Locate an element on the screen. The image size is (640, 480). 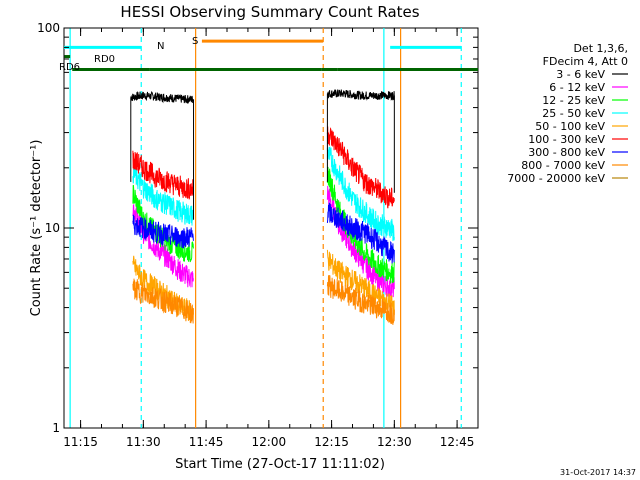
x-tick-label-4: 12:15 is located at coordinates (331, 442).